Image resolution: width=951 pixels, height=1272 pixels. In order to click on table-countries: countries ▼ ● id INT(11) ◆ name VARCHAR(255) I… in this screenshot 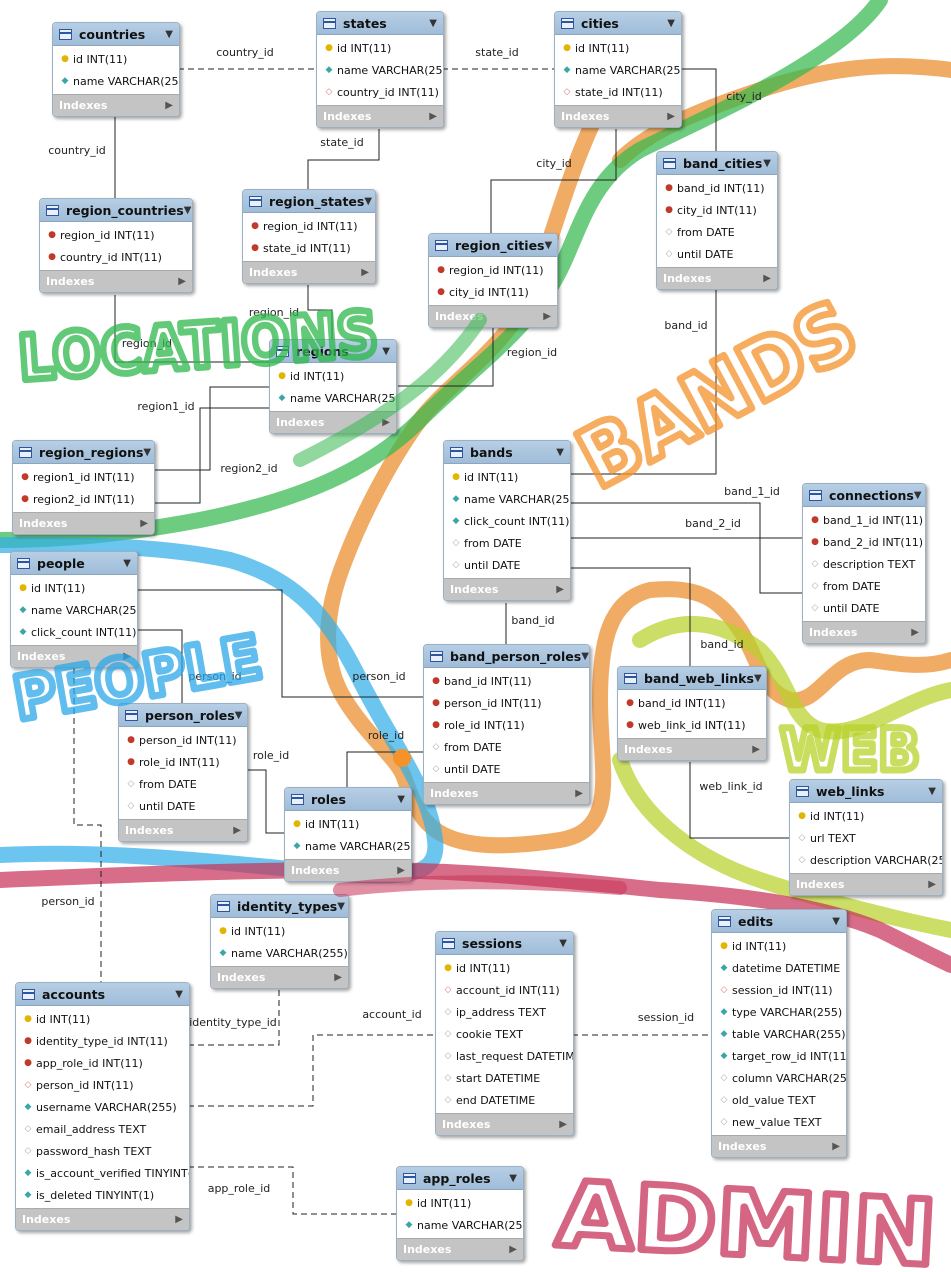, I will do `click(116, 69)`.